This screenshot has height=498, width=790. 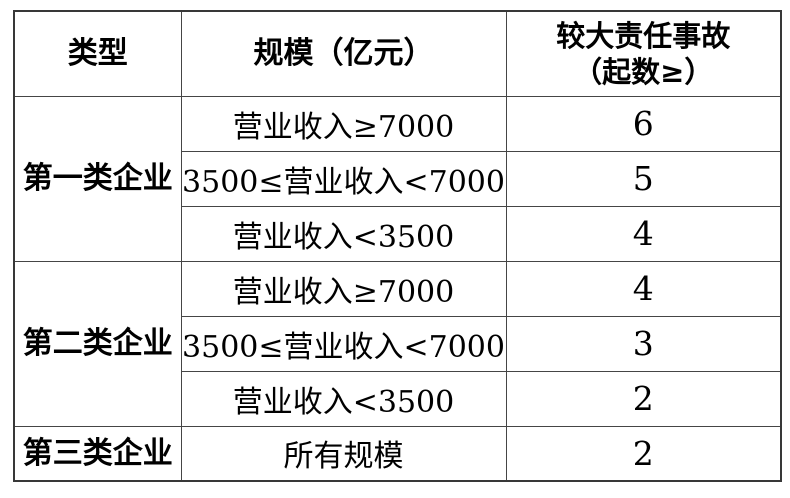 What do you see at coordinates (97, 453) in the screenshot?
I see `type-cell-group3: 第三类企业` at bounding box center [97, 453].